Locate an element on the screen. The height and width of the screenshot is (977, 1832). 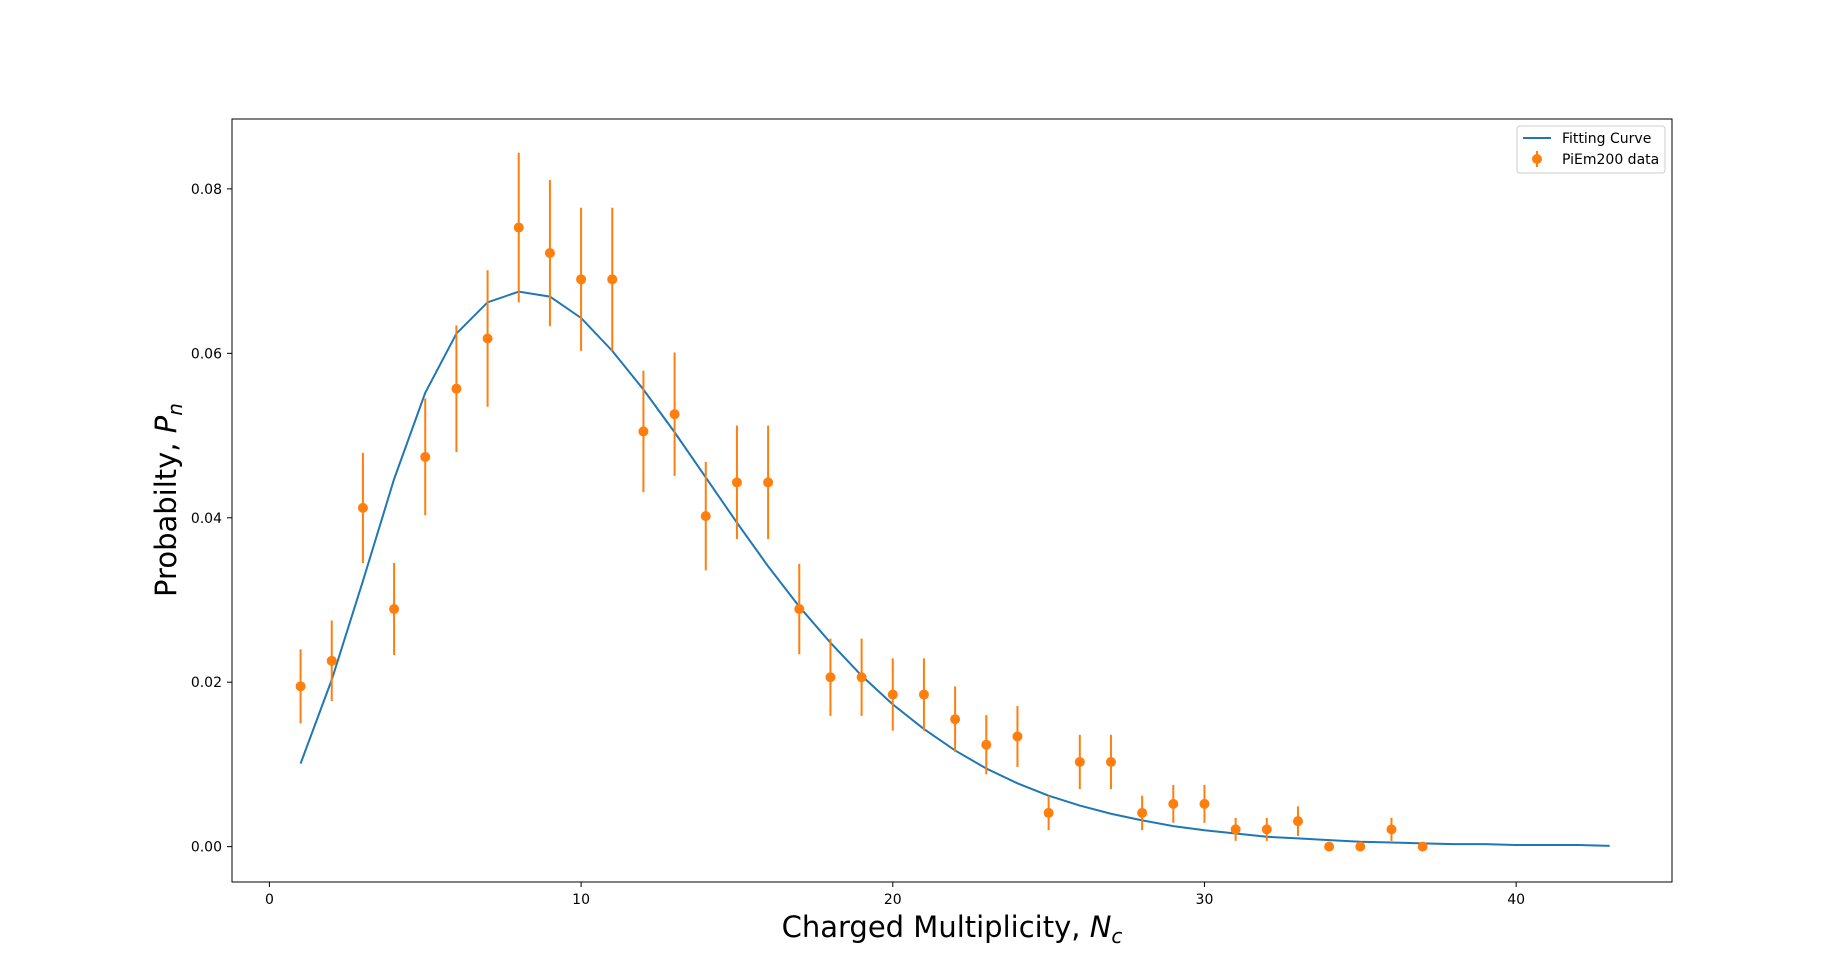
y-tick-label: 0.08 is located at coordinates (206, 190).